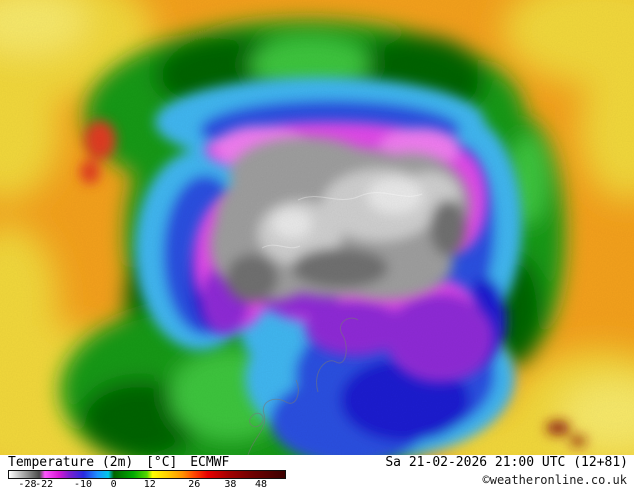  Describe the element at coordinates (113, 484) in the screenshot. I see `colorbar-tick: 0` at that location.